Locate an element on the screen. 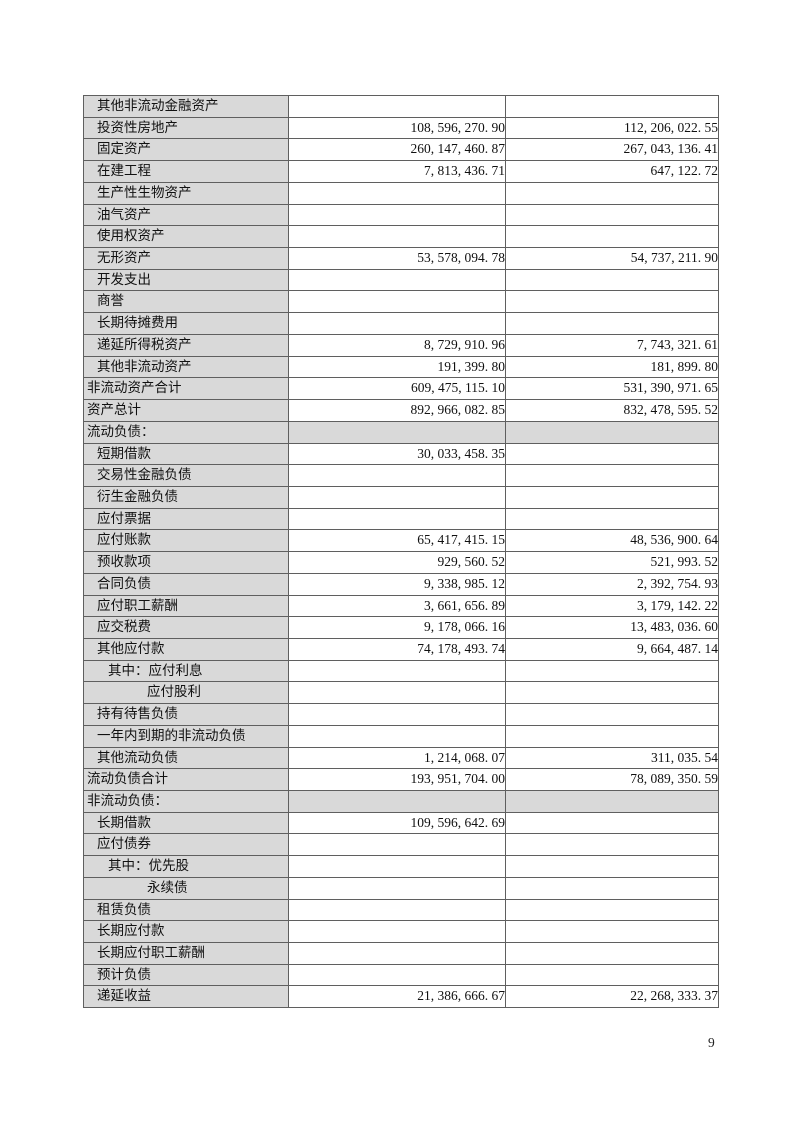 This screenshot has width=793, height=1122. row-label: 长期待摊费用 is located at coordinates (186, 323).